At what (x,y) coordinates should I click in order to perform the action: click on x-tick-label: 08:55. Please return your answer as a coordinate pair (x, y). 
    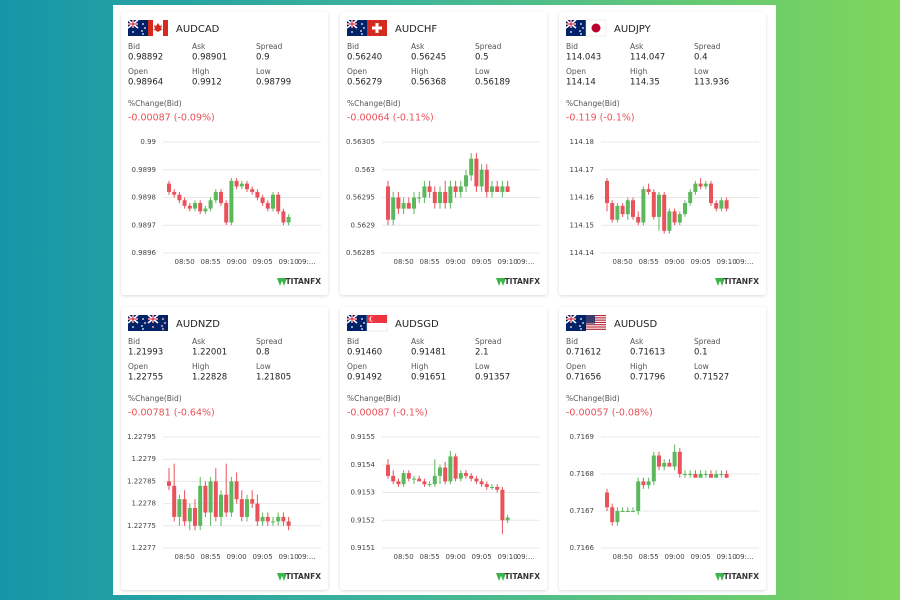
    Looking at the image, I should click on (211, 262).